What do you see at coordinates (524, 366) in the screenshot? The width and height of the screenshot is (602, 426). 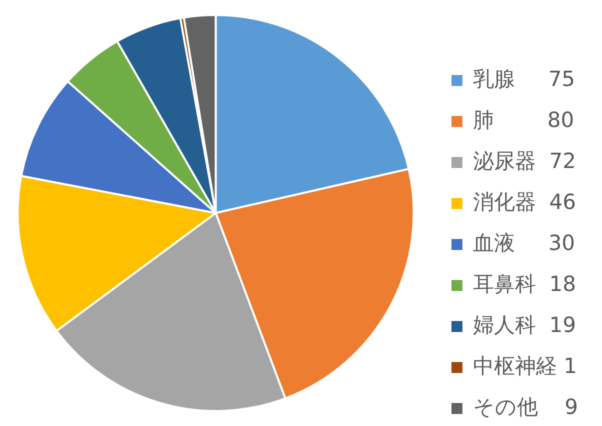 I see `legend-label: 中枢神経 1` at bounding box center [524, 366].